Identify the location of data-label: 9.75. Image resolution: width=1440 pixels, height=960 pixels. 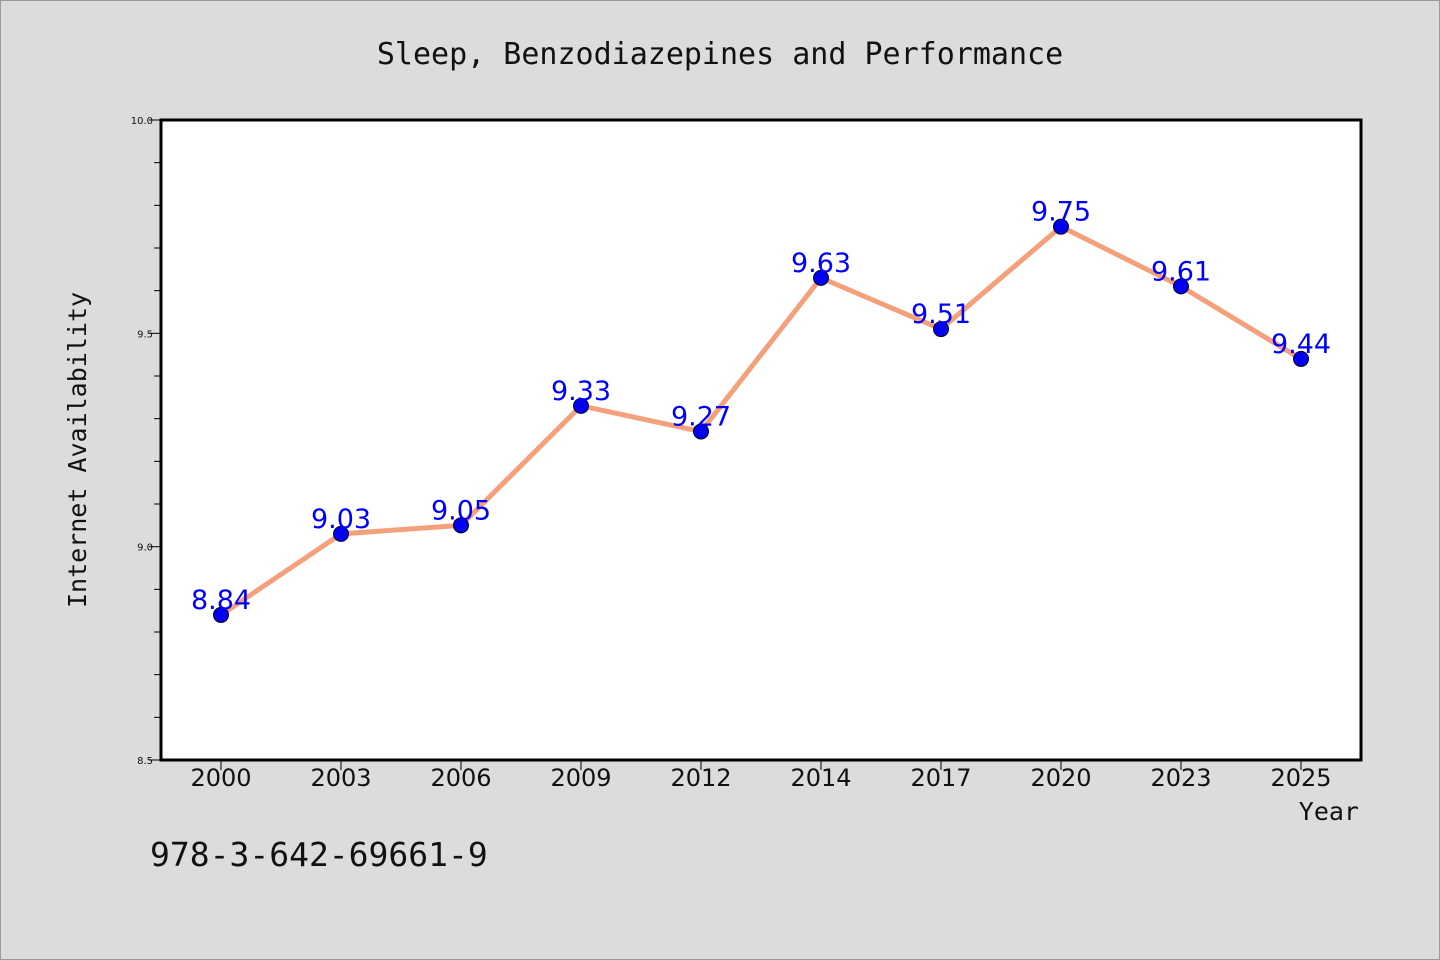
(1061, 212).